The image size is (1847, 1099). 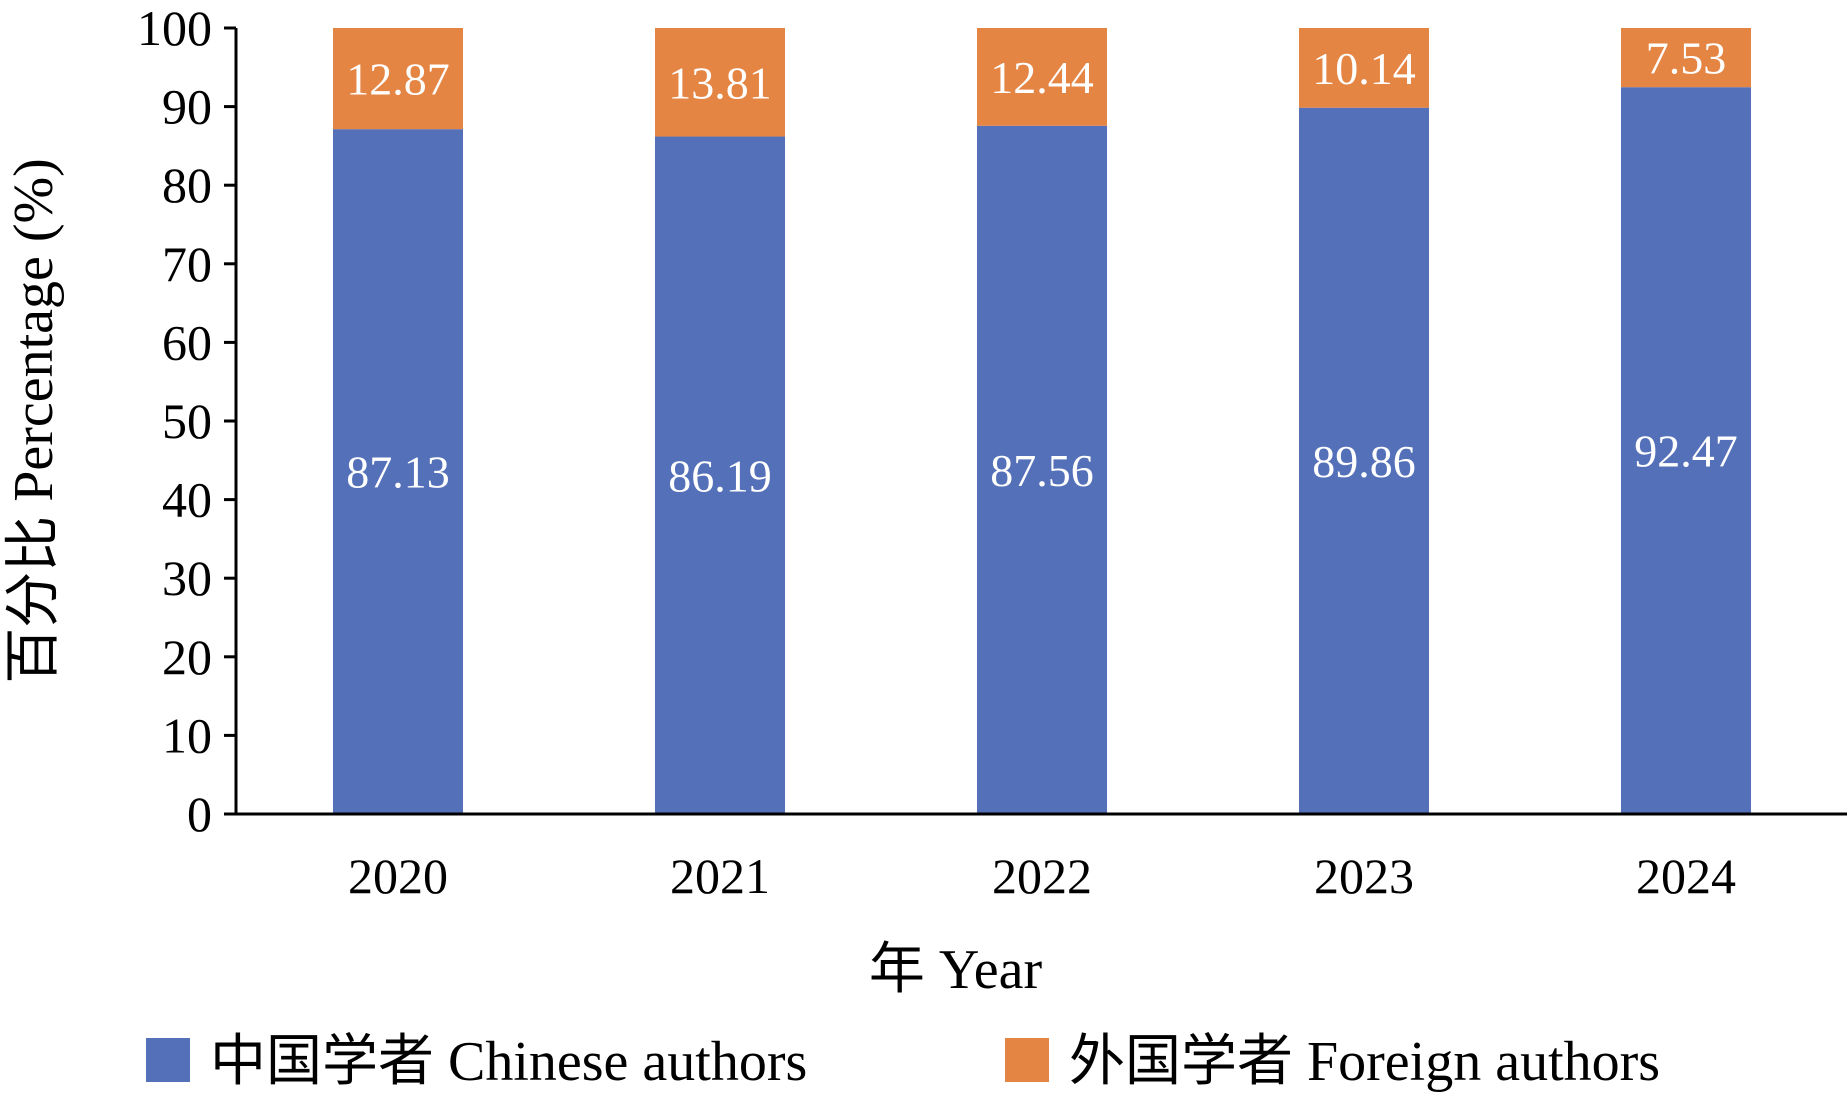 What do you see at coordinates (174, 28) in the screenshot?
I see `y-tick-label: 100` at bounding box center [174, 28].